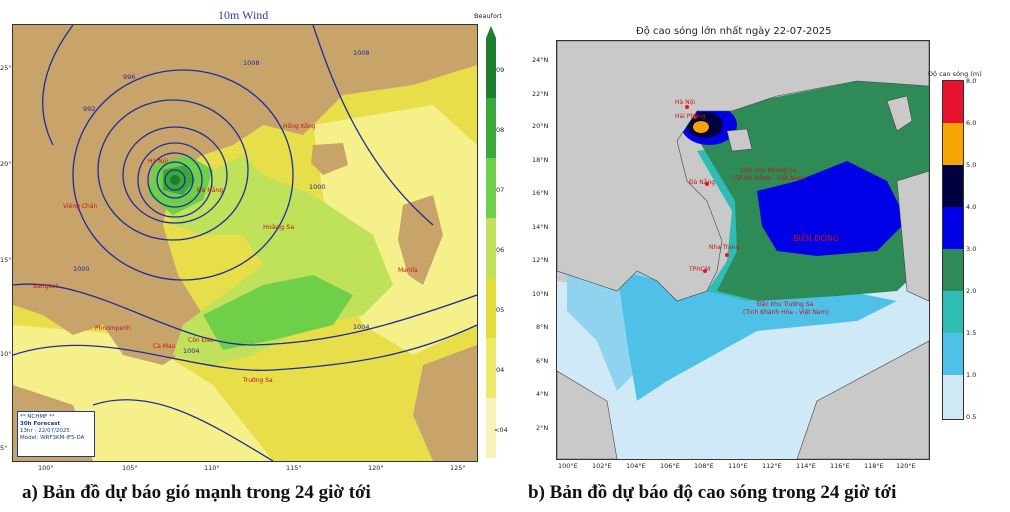 This screenshot has width=1010, height=512. Describe the element at coordinates (329, 159) in the screenshot. I see `land-hainan-taiwan` at that location.